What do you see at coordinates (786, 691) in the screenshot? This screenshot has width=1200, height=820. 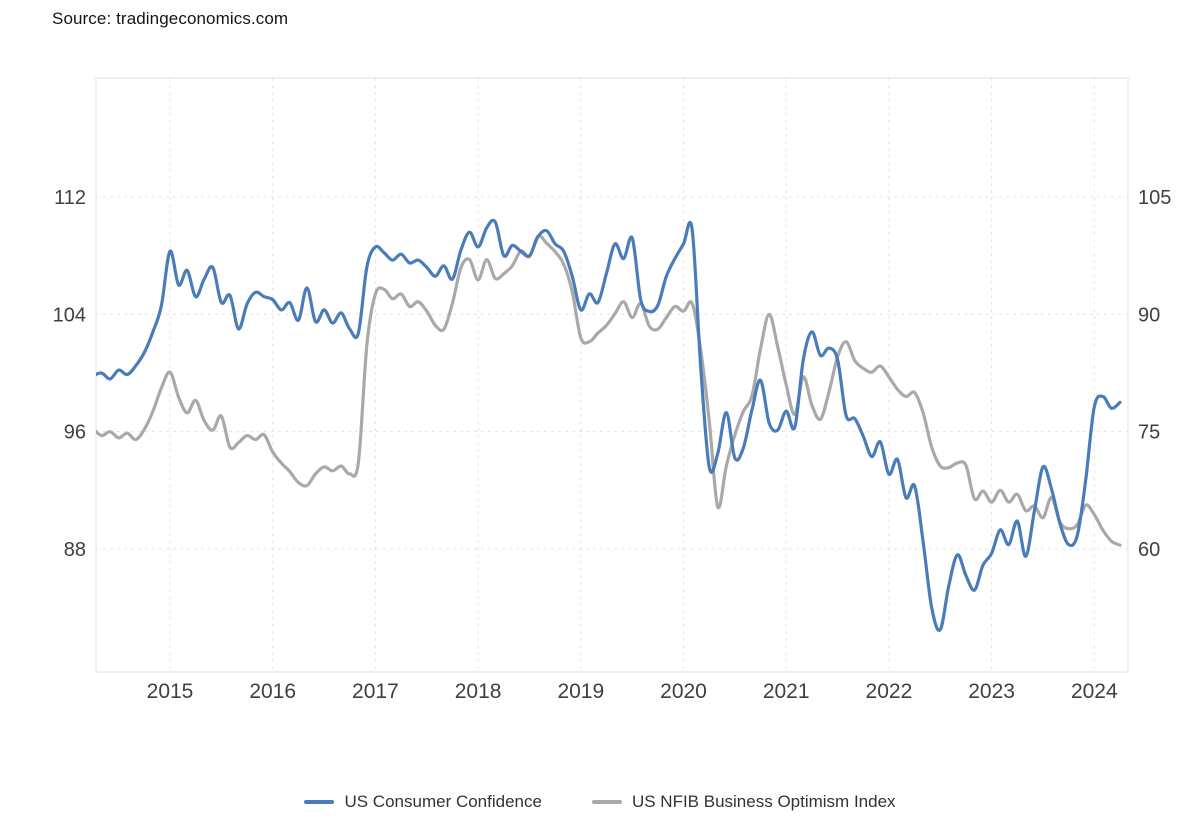 I see `x-axis-label-year: 2021` at bounding box center [786, 691].